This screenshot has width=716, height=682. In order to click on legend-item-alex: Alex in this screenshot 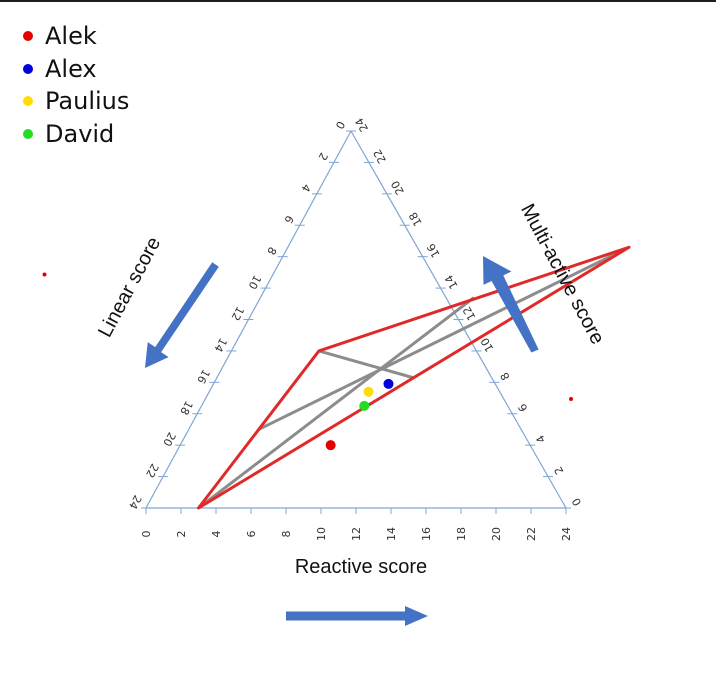, I will do `click(74, 69)`.